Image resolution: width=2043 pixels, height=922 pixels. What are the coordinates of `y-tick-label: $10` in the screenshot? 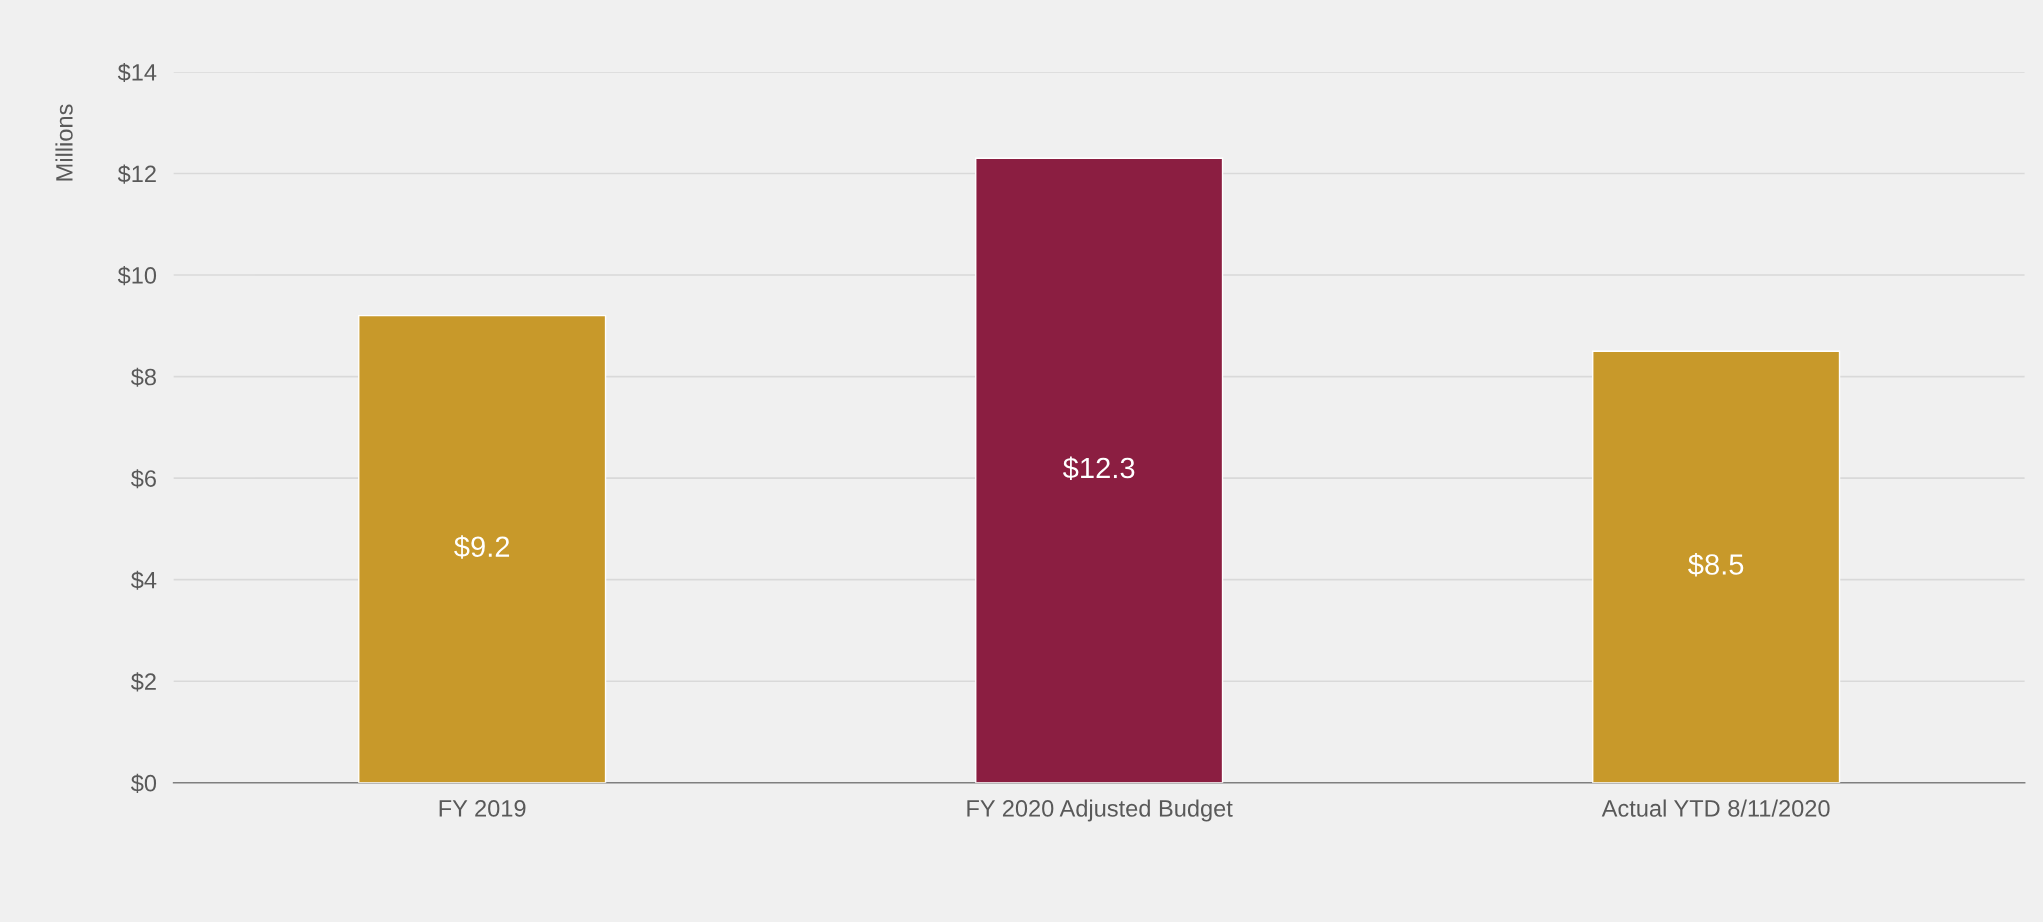 It's located at (137, 276).